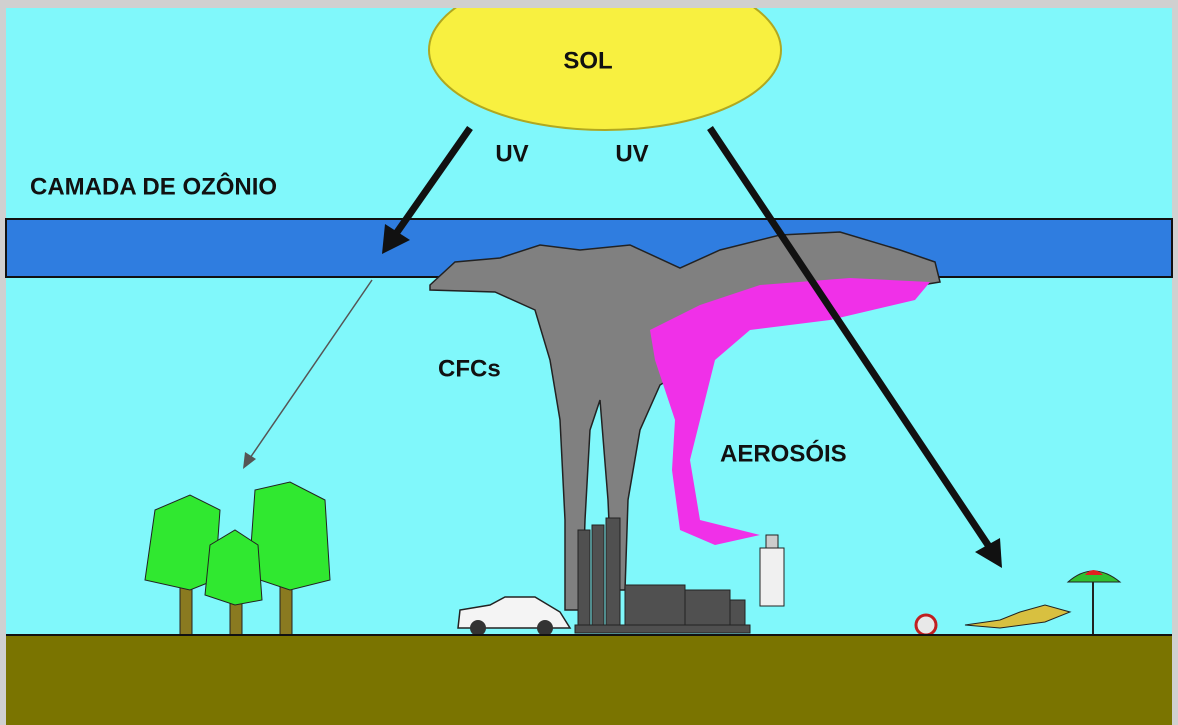 The width and height of the screenshot is (1178, 725). Describe the element at coordinates (926, 625) in the screenshot. I see `beach-ball` at that location.